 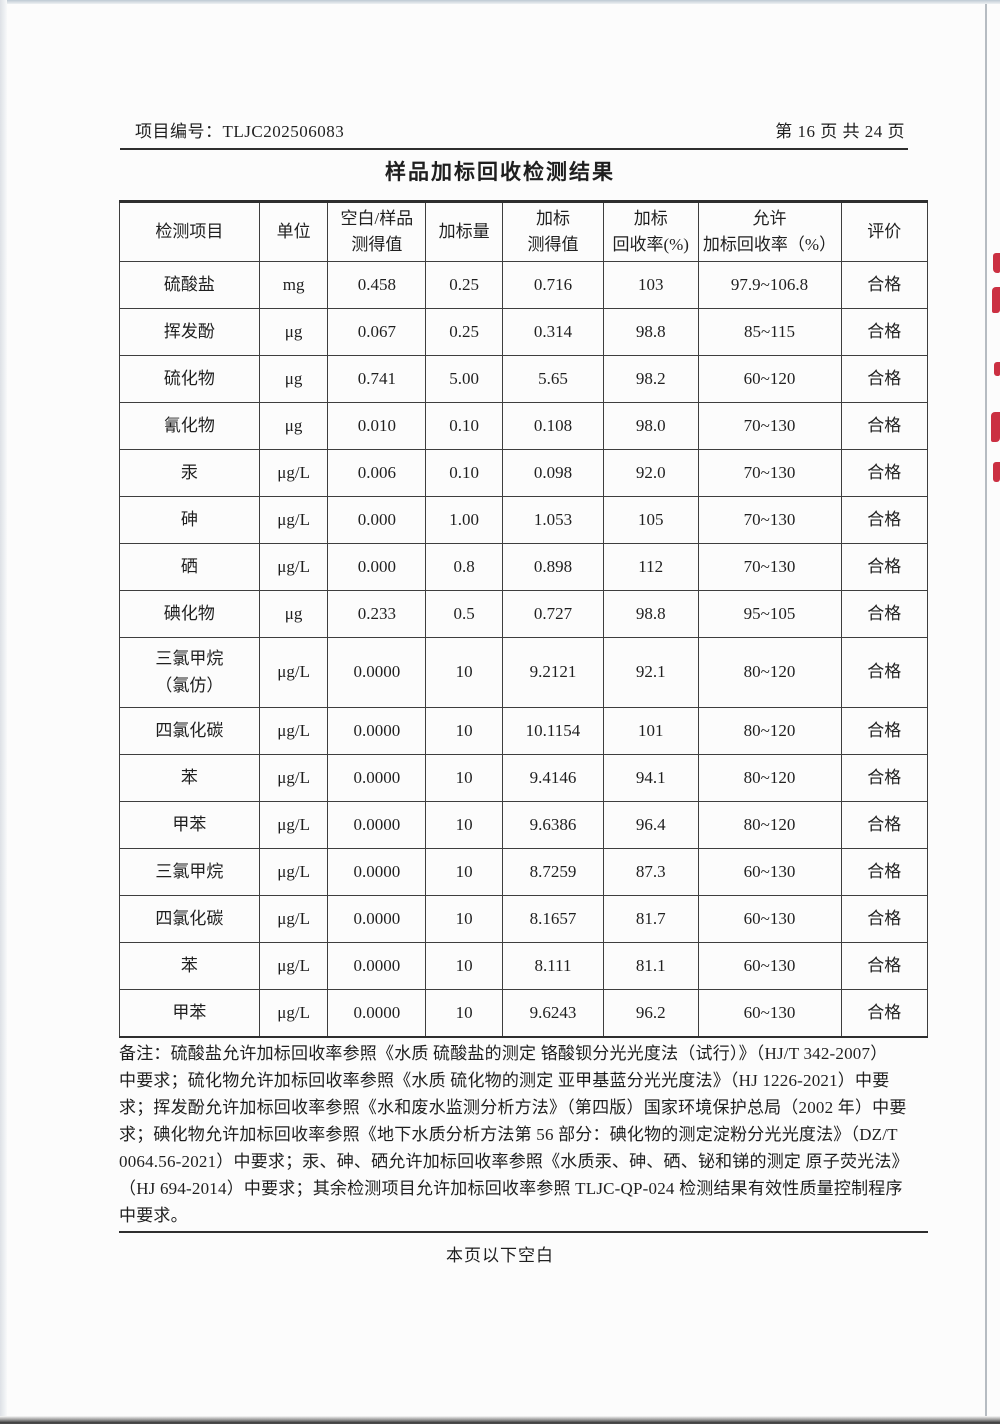 I want to click on table-cell: 0.716, so click(x=552, y=285).